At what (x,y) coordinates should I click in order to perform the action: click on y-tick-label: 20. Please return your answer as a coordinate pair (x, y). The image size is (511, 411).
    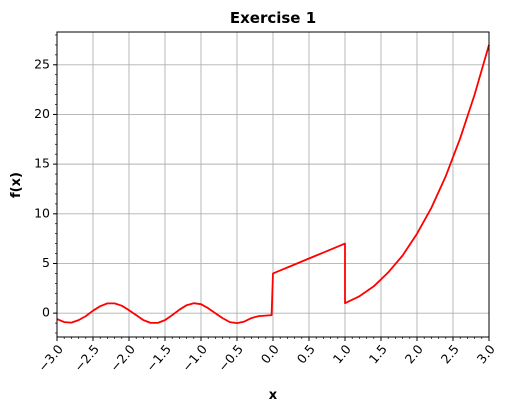
    Looking at the image, I should click on (42, 113).